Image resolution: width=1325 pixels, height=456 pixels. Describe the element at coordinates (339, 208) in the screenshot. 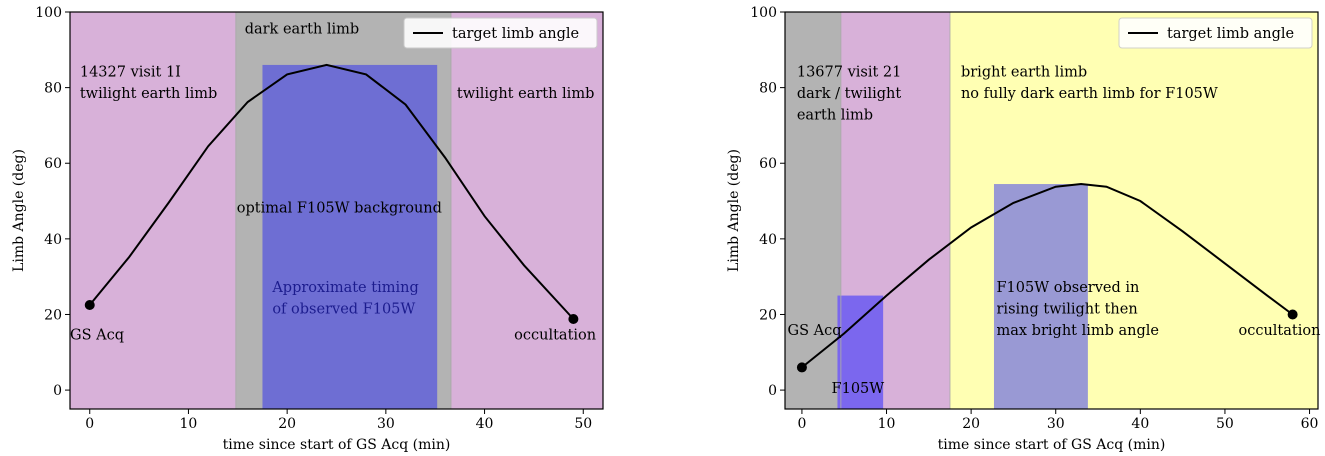

I see `annotation-label: optimal F105W background` at that location.